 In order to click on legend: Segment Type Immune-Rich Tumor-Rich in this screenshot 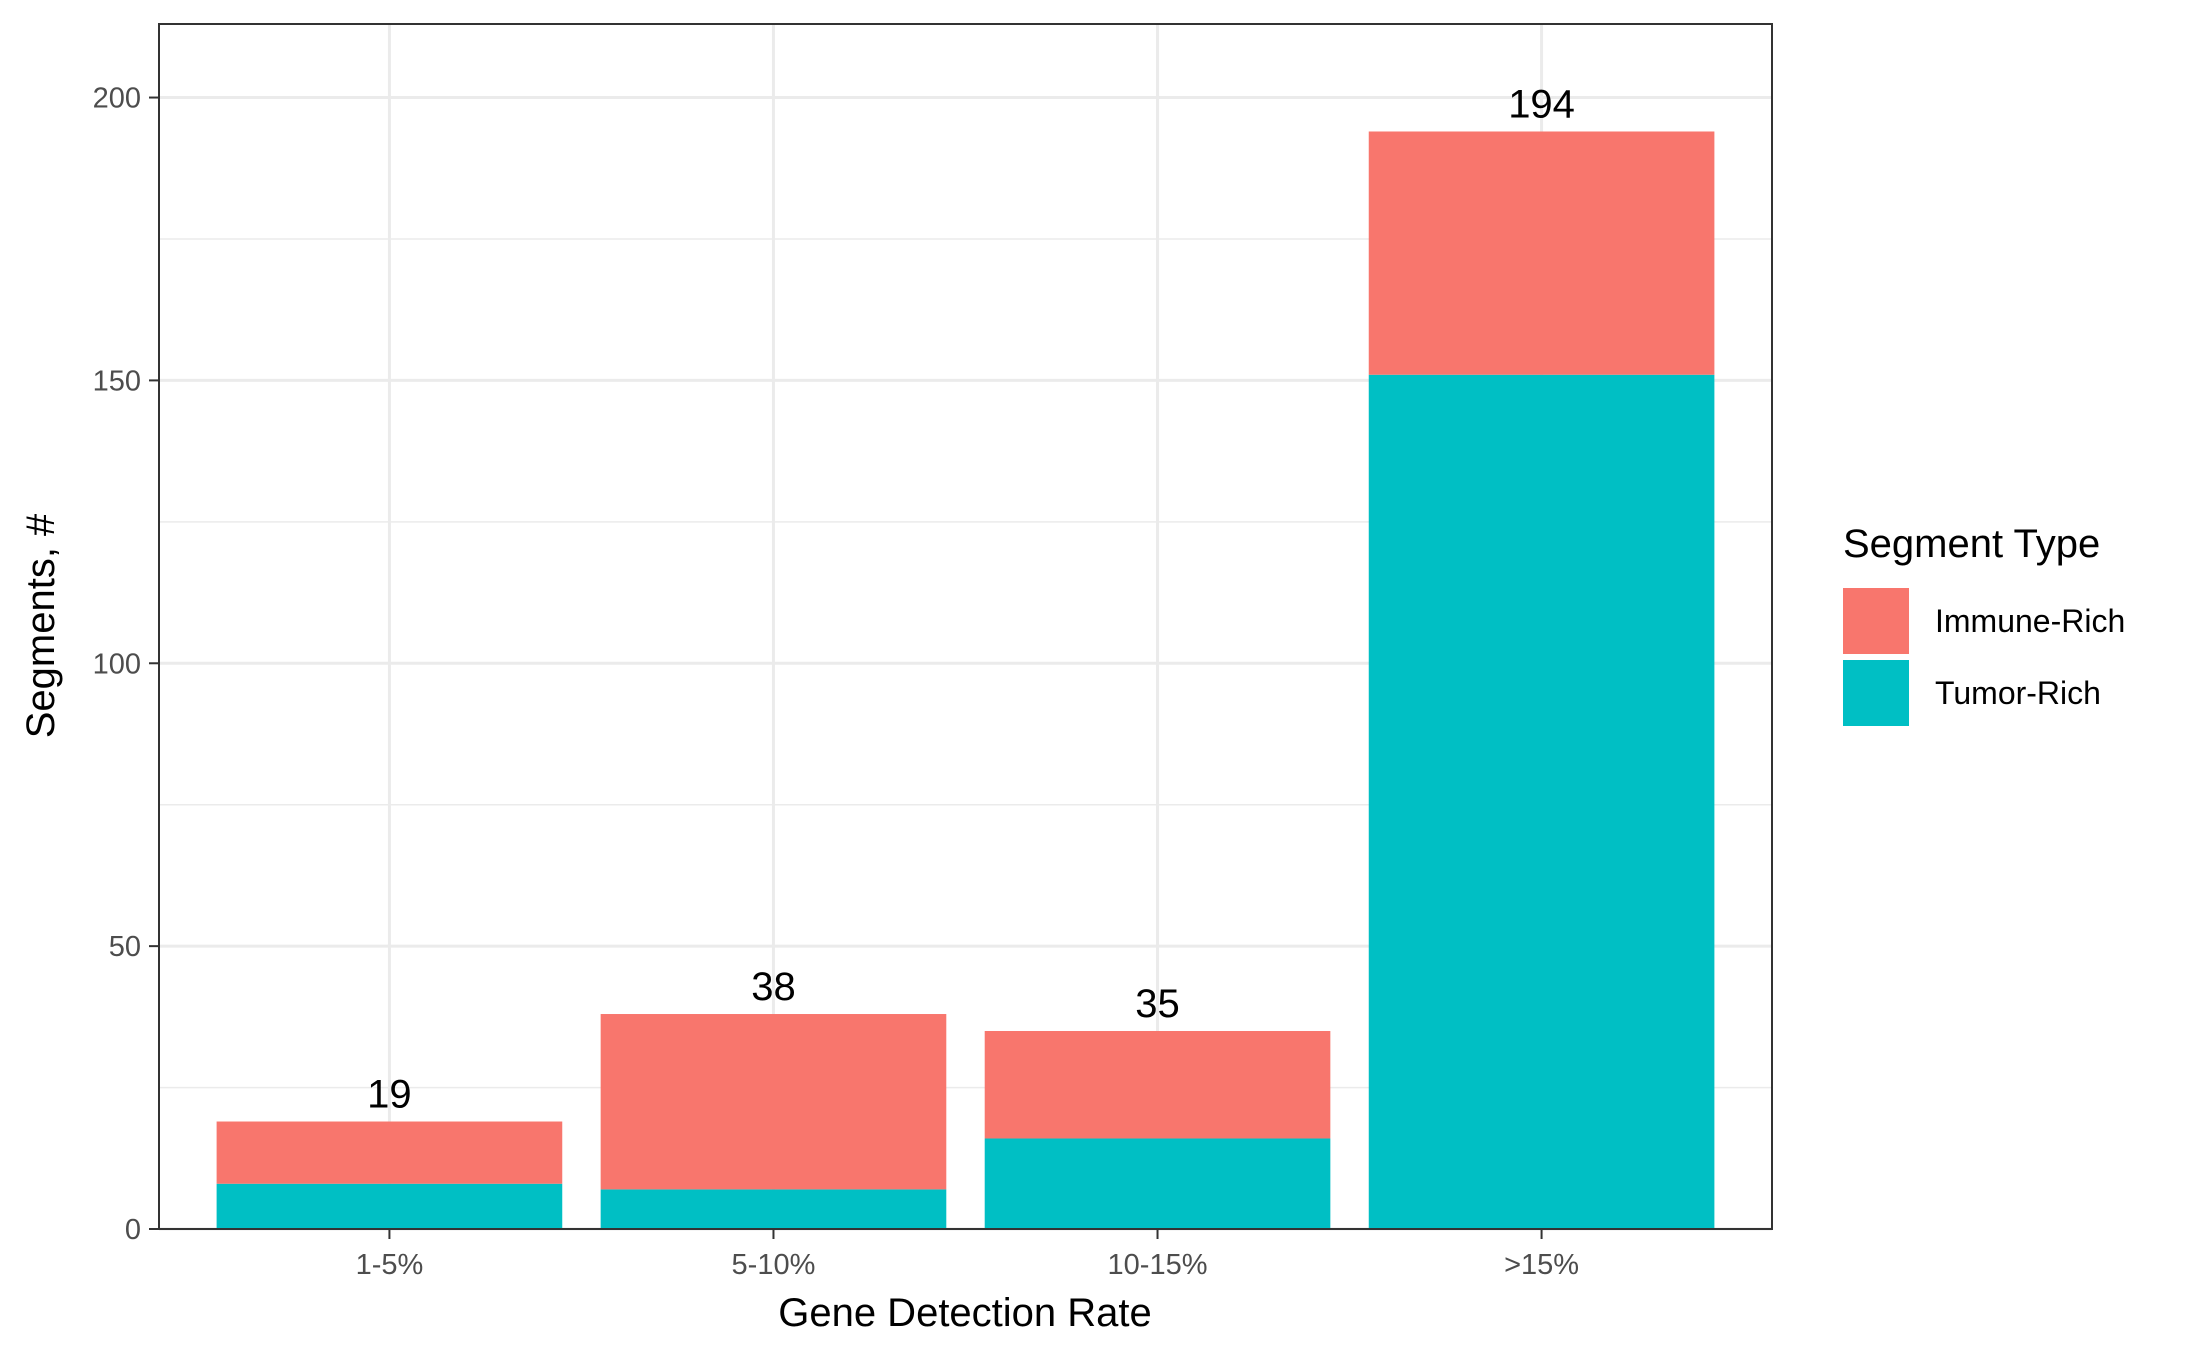, I will do `click(1984, 624)`.